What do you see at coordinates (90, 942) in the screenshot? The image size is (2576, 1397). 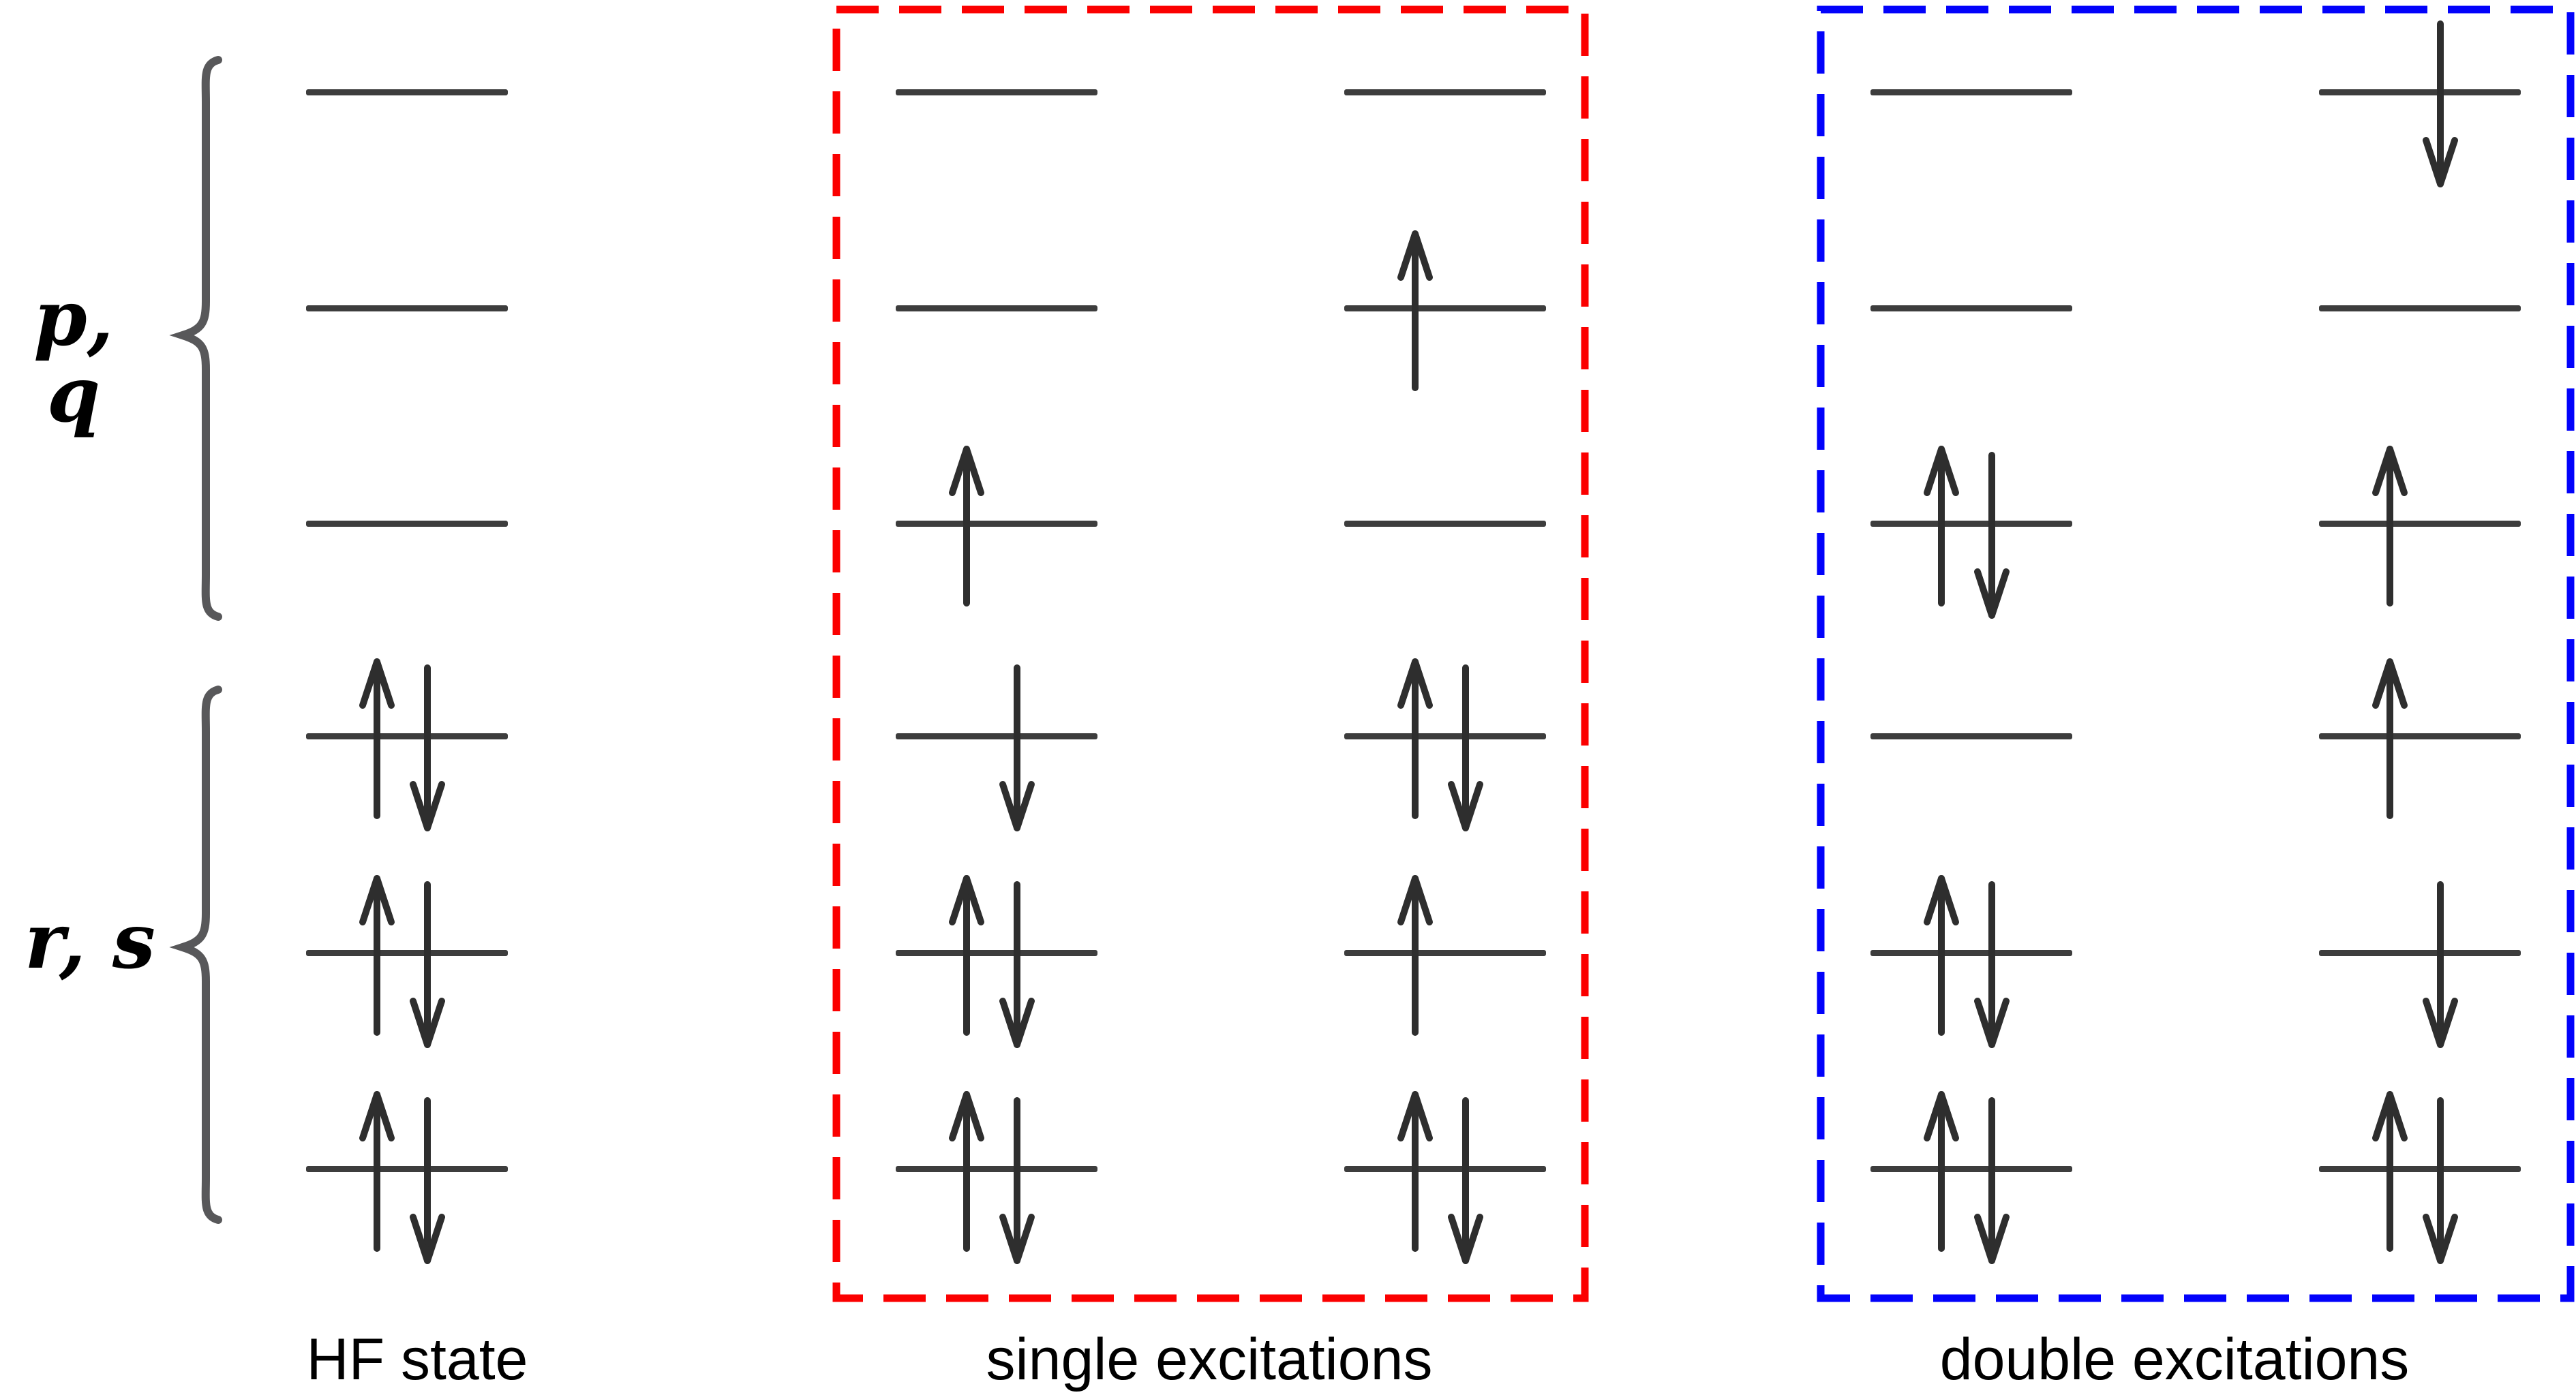 I see `lower-orbitals-label: r, s` at bounding box center [90, 942].